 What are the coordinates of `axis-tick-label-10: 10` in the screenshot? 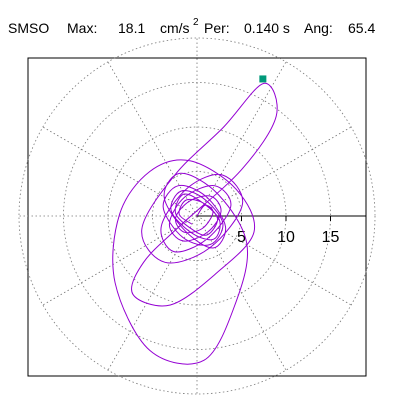 It's located at (286, 237).